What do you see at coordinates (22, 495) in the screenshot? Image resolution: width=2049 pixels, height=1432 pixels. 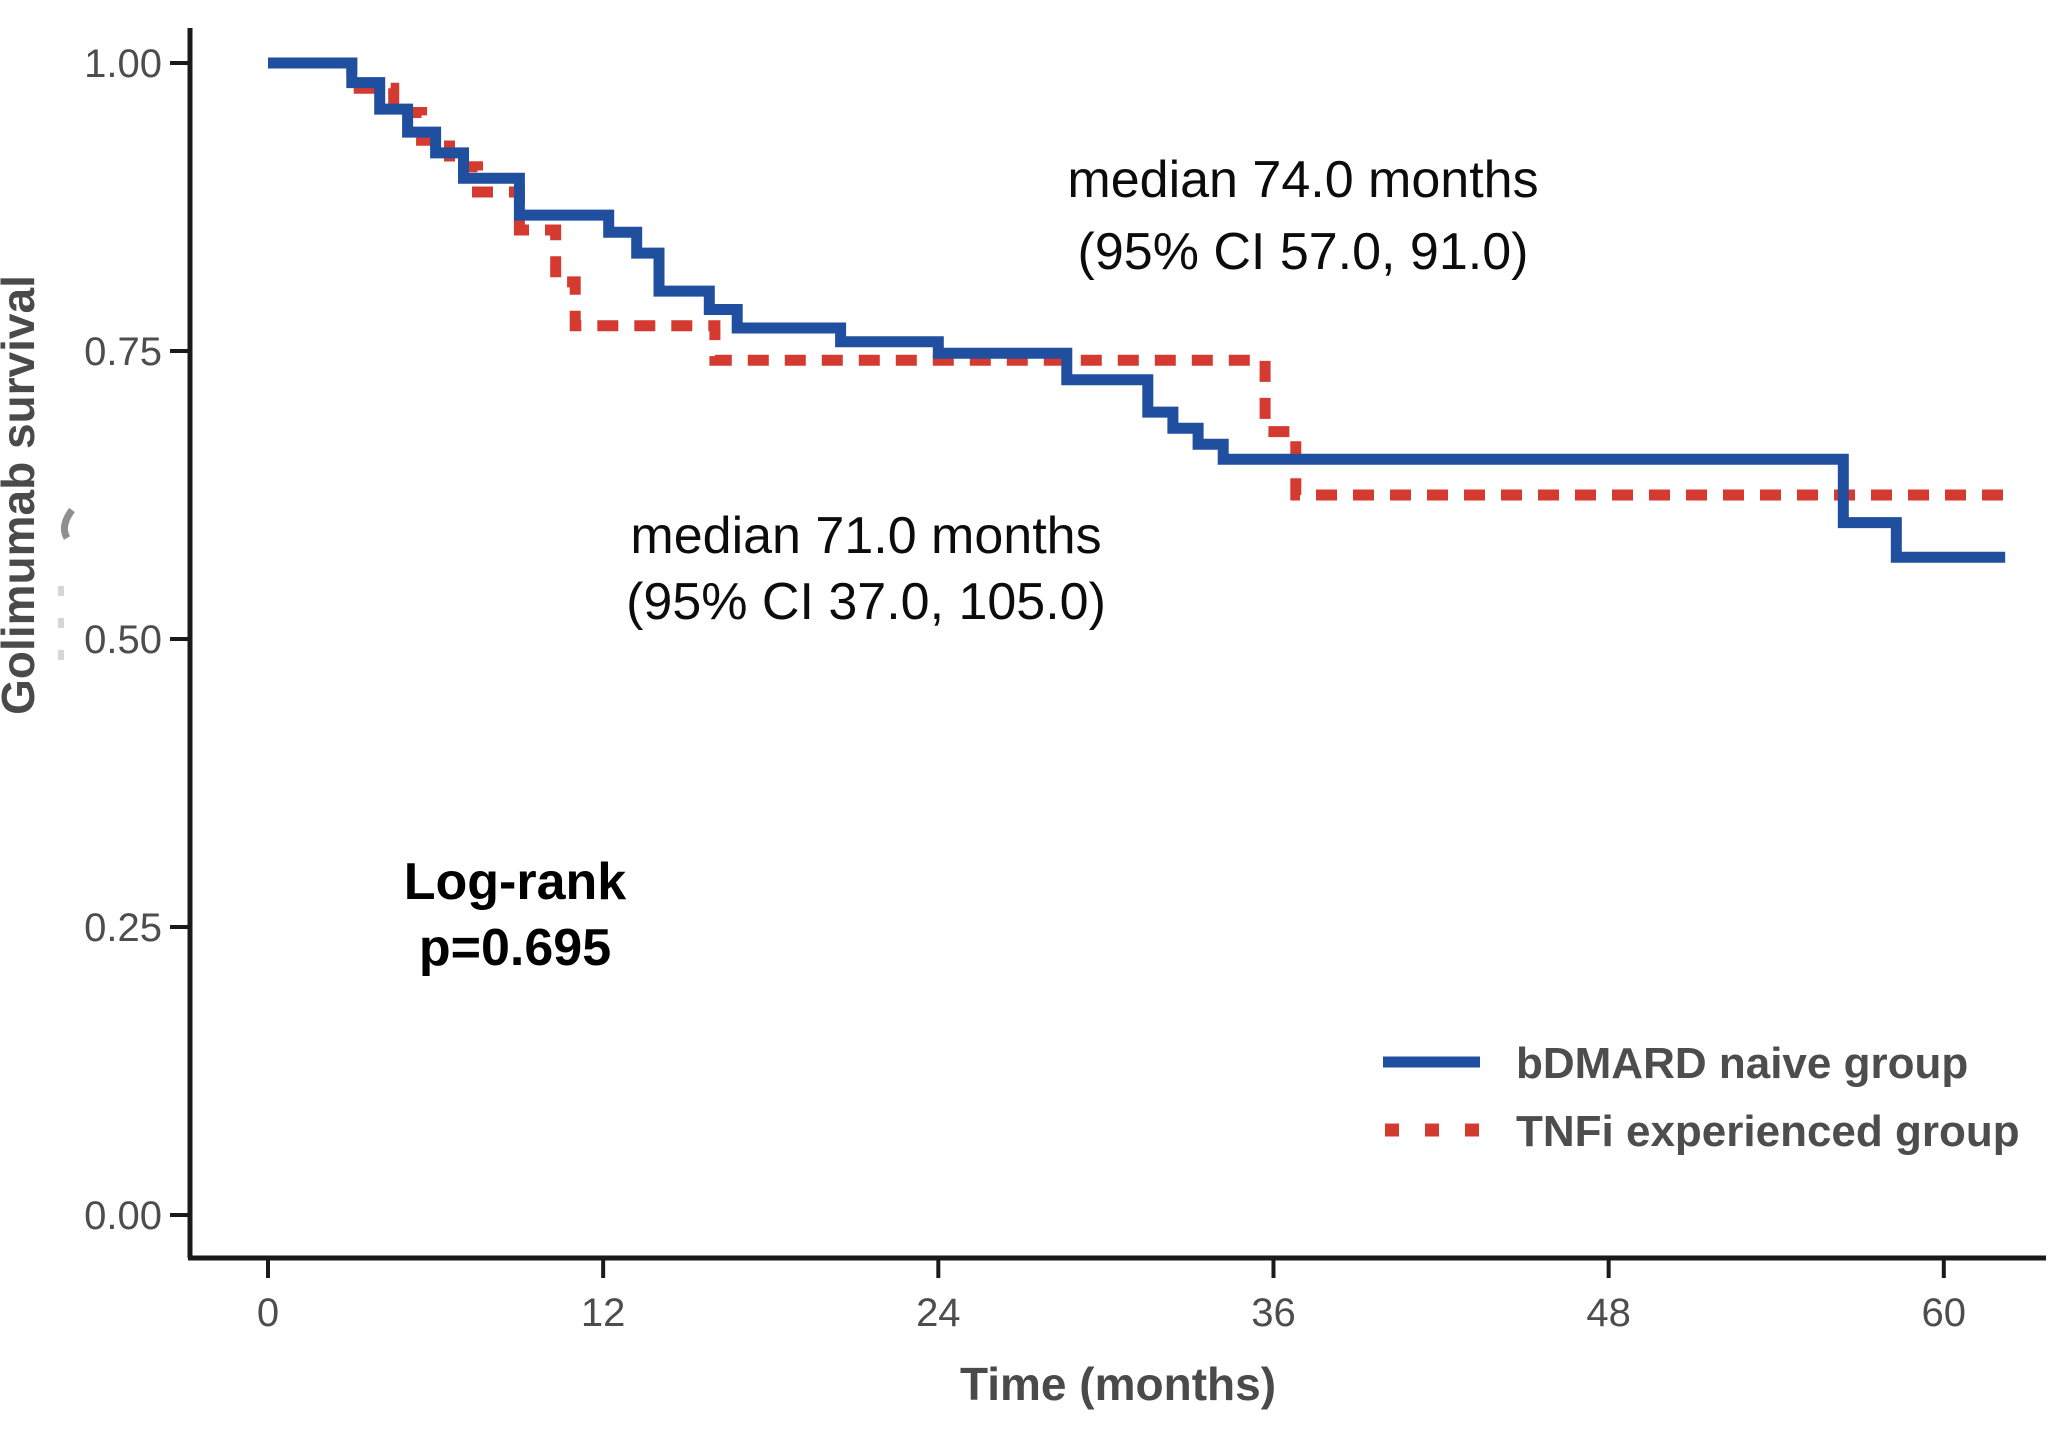 I see `y-axis-title: Golimumab survival` at bounding box center [22, 495].